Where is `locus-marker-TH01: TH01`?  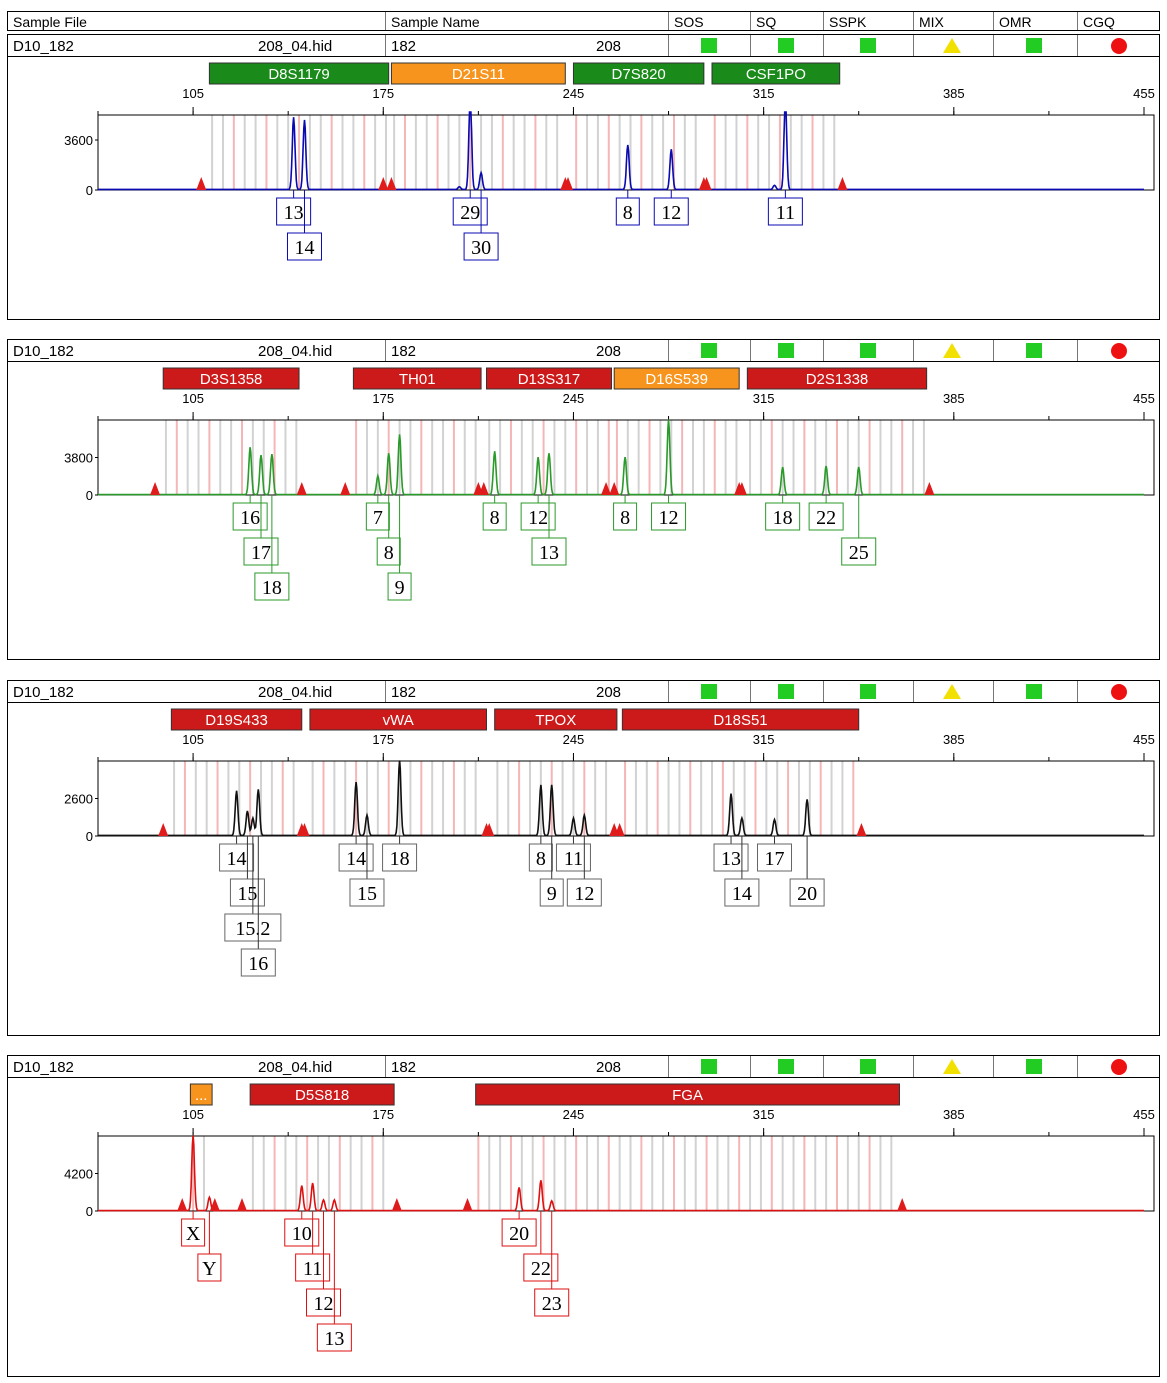 locus-marker-TH01: TH01 is located at coordinates (417, 378).